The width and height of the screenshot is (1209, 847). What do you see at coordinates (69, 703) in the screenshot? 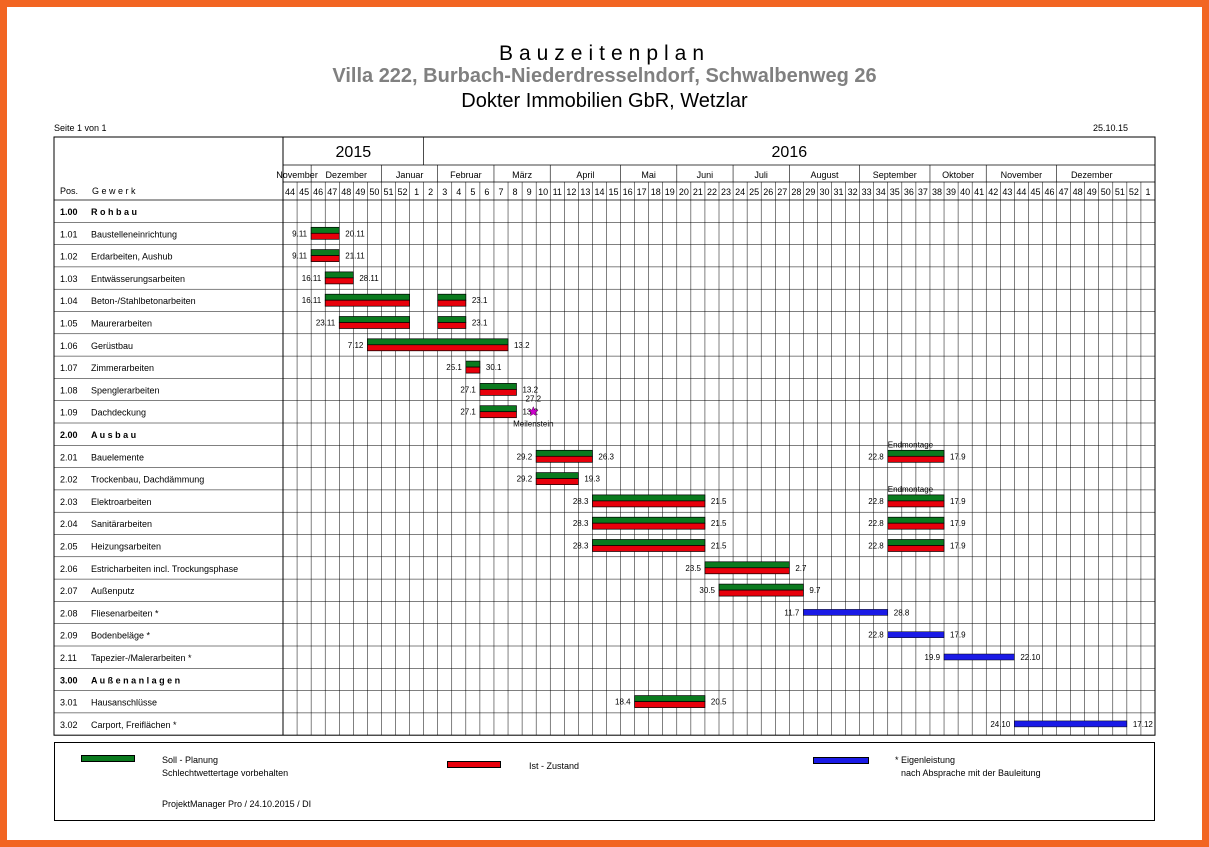
I see `row-pos: 3.01` at bounding box center [69, 703].